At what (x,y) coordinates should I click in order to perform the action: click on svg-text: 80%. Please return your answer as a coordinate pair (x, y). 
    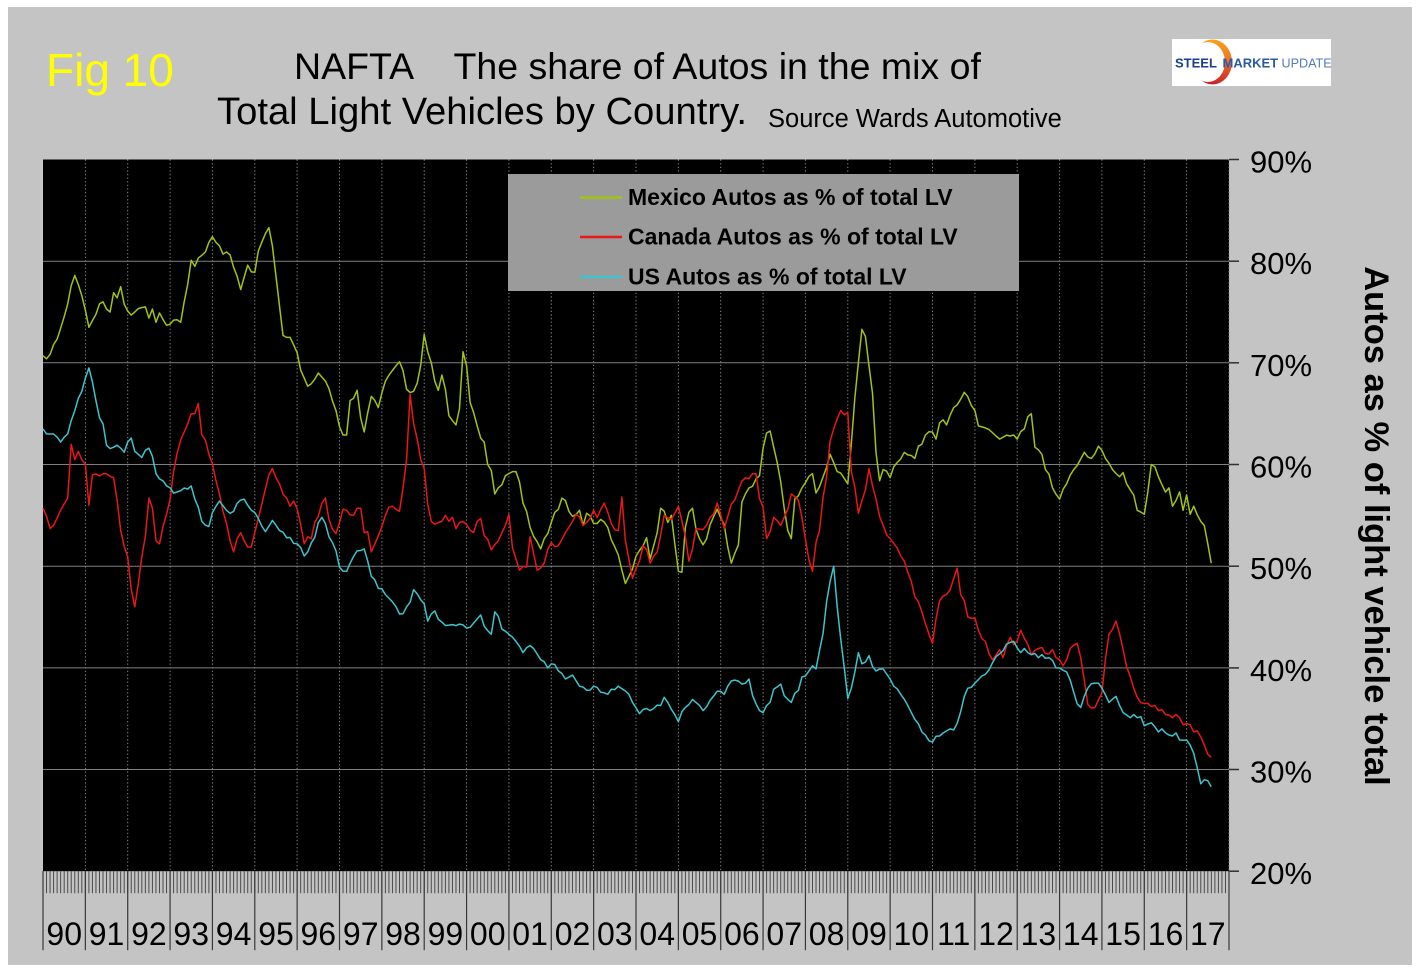
    Looking at the image, I should click on (1281, 263).